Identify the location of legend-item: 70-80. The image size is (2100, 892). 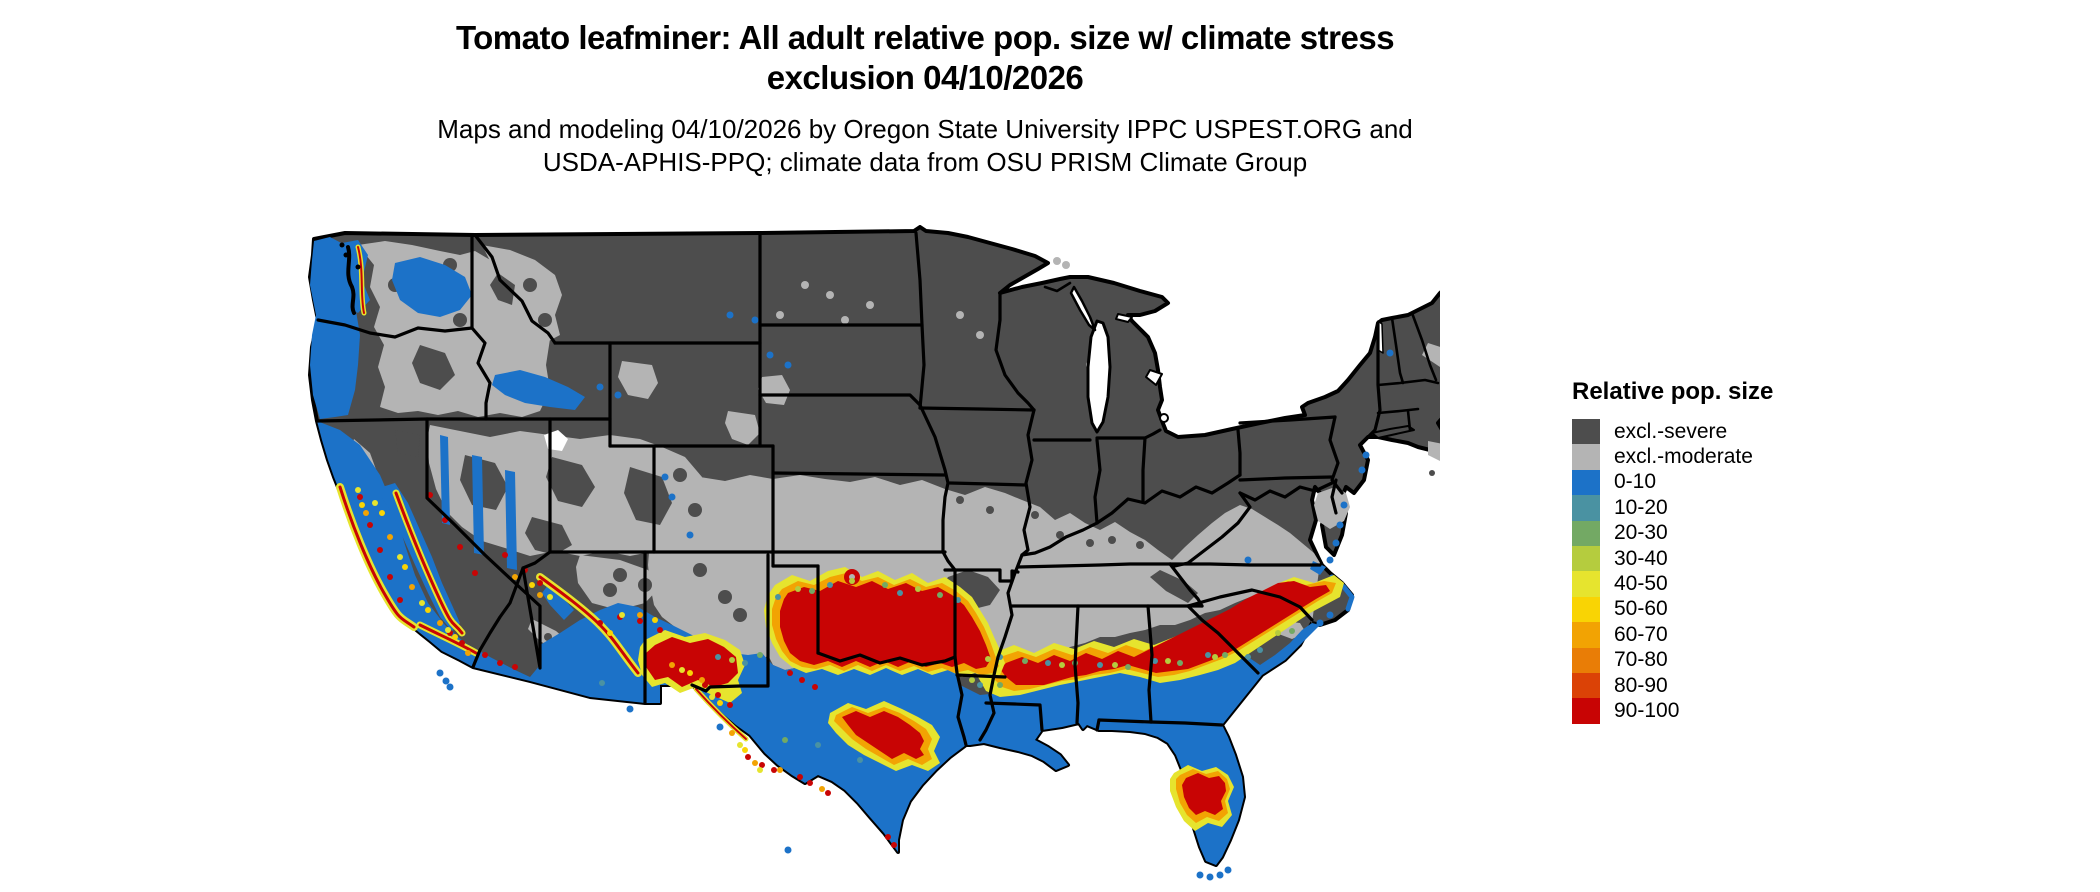
(1732, 660).